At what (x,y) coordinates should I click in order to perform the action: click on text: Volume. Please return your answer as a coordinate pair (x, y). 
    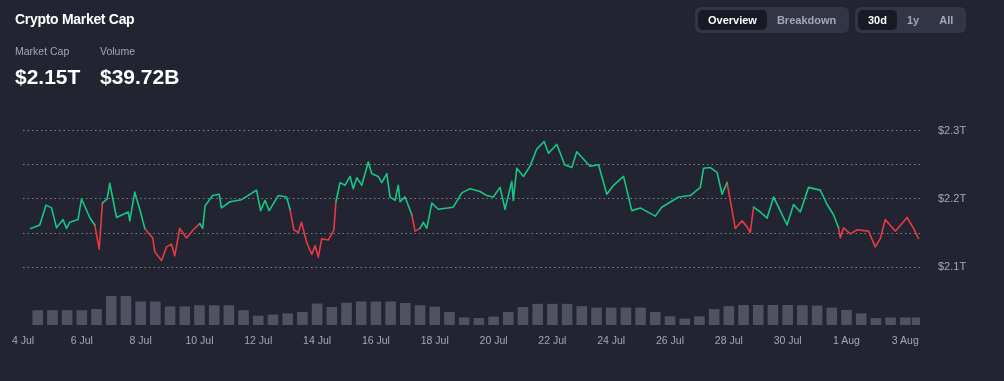
    Looking at the image, I should click on (118, 51).